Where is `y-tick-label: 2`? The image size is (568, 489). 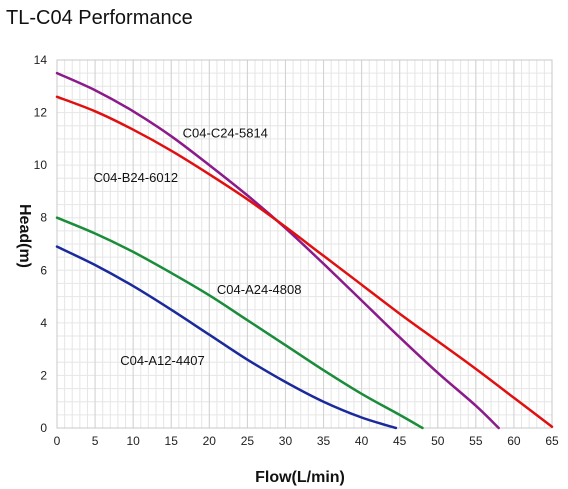 y-tick-label: 2 is located at coordinates (43, 375).